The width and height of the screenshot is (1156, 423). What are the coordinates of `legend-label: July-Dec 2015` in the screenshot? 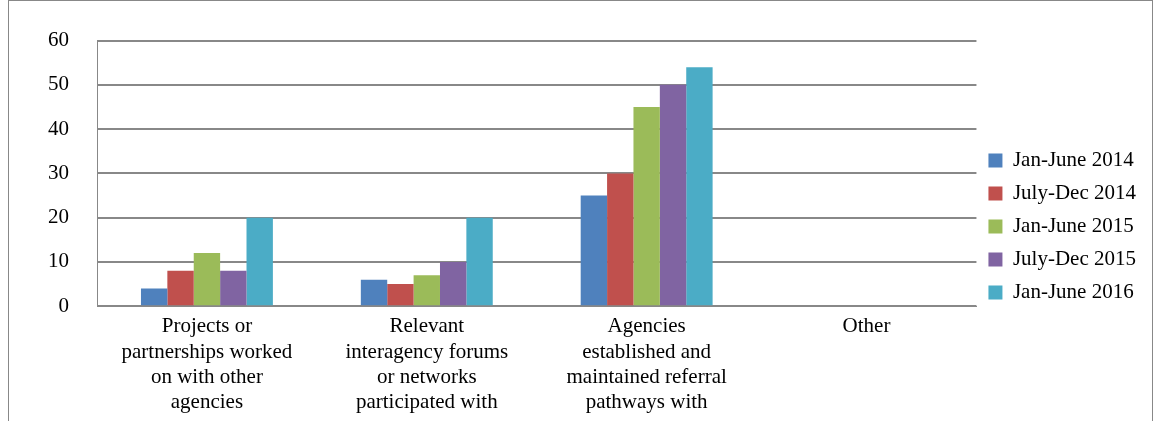 It's located at (1074, 258).